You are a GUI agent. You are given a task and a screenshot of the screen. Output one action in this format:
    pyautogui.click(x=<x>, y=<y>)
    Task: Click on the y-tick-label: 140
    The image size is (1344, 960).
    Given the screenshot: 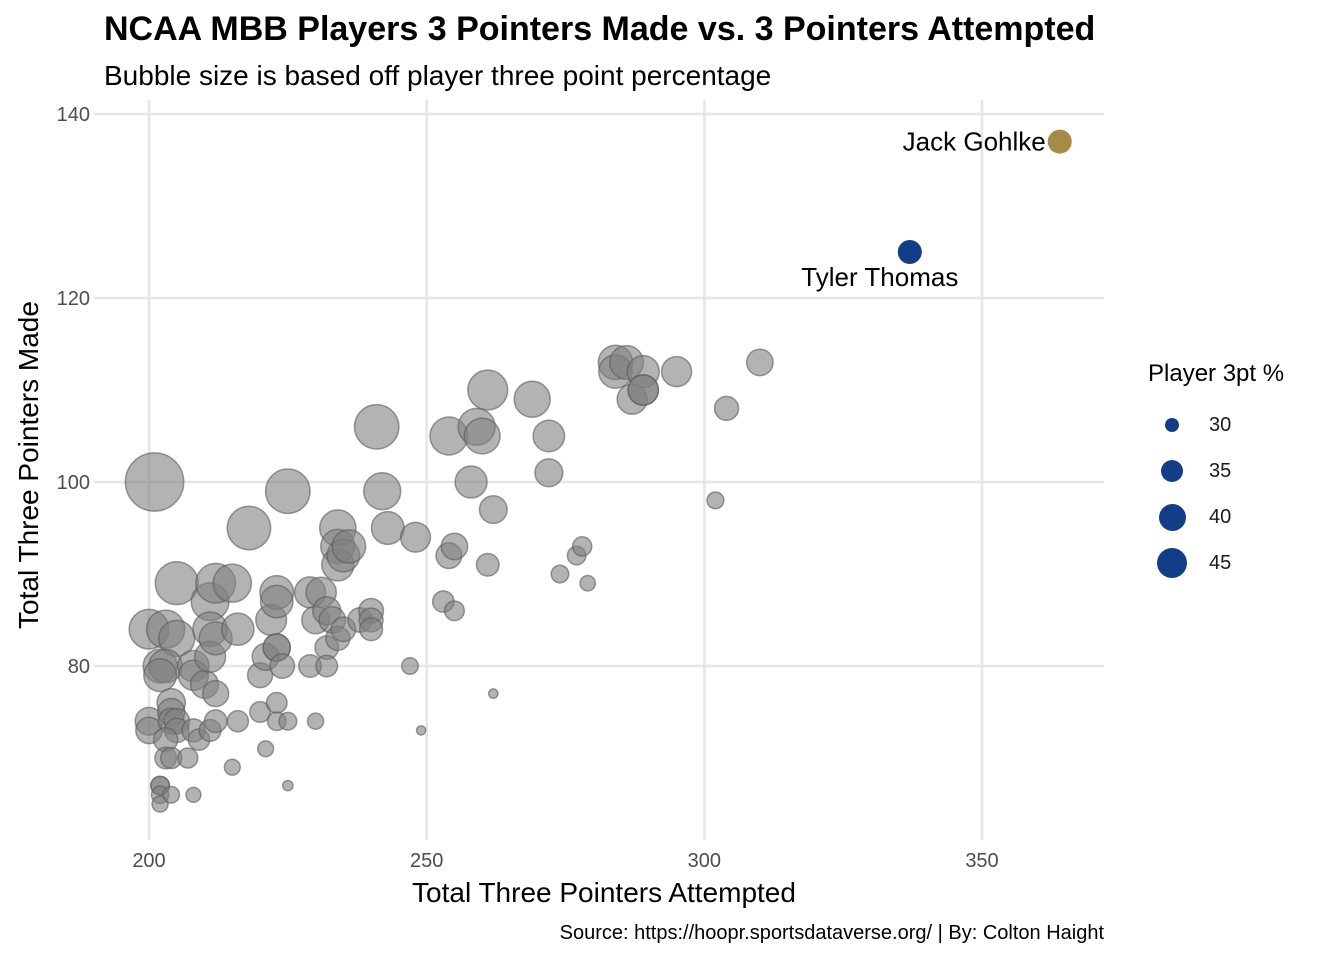 What is the action you would take?
    pyautogui.click(x=73, y=115)
    